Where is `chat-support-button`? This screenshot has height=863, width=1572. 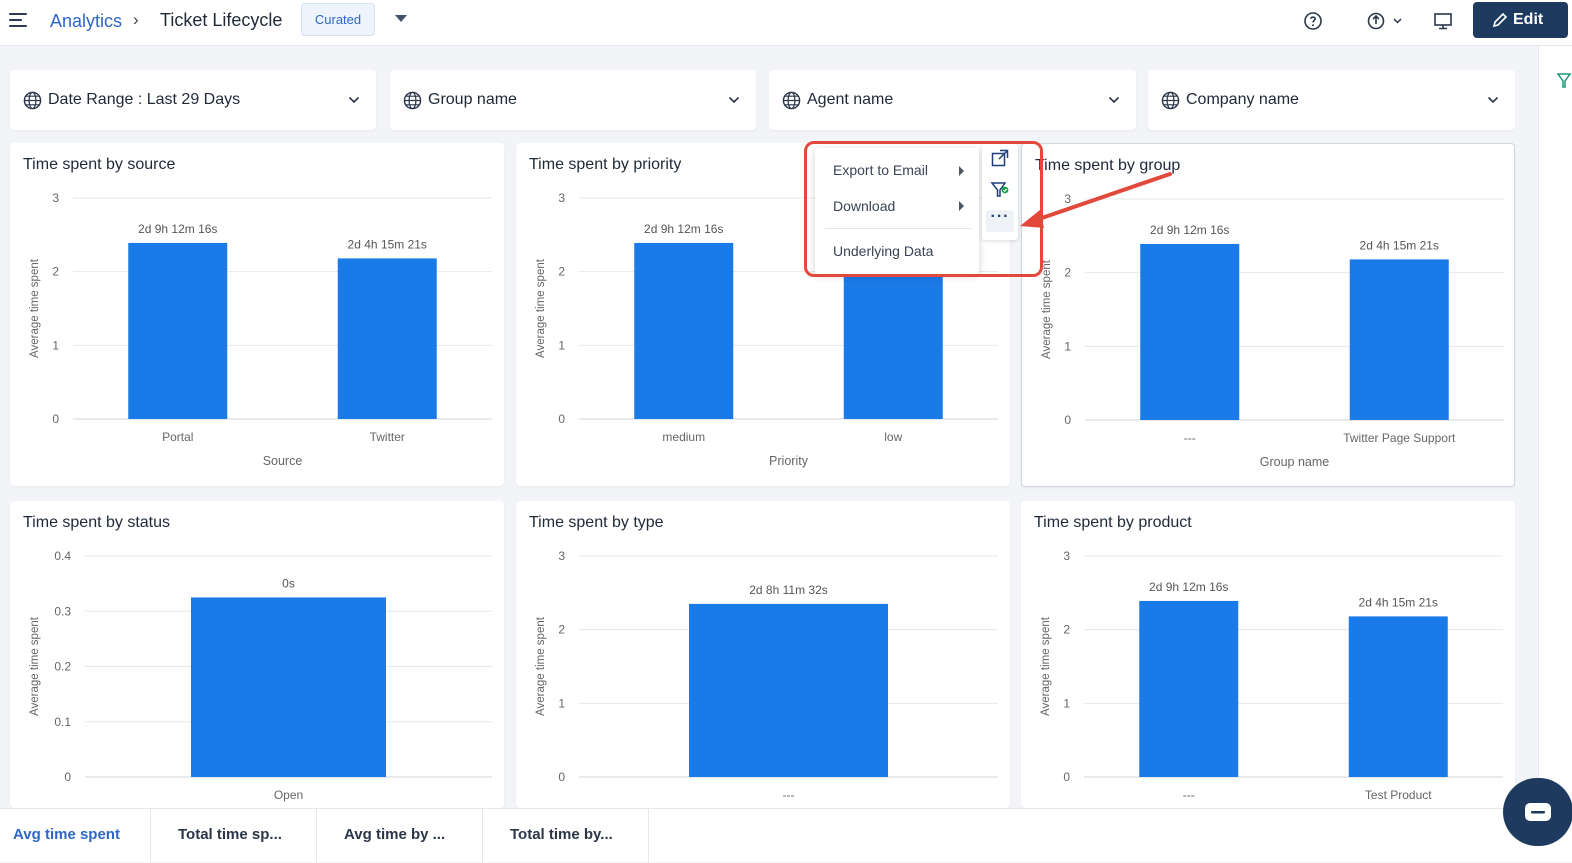 chat-support-button is located at coordinates (1537, 812).